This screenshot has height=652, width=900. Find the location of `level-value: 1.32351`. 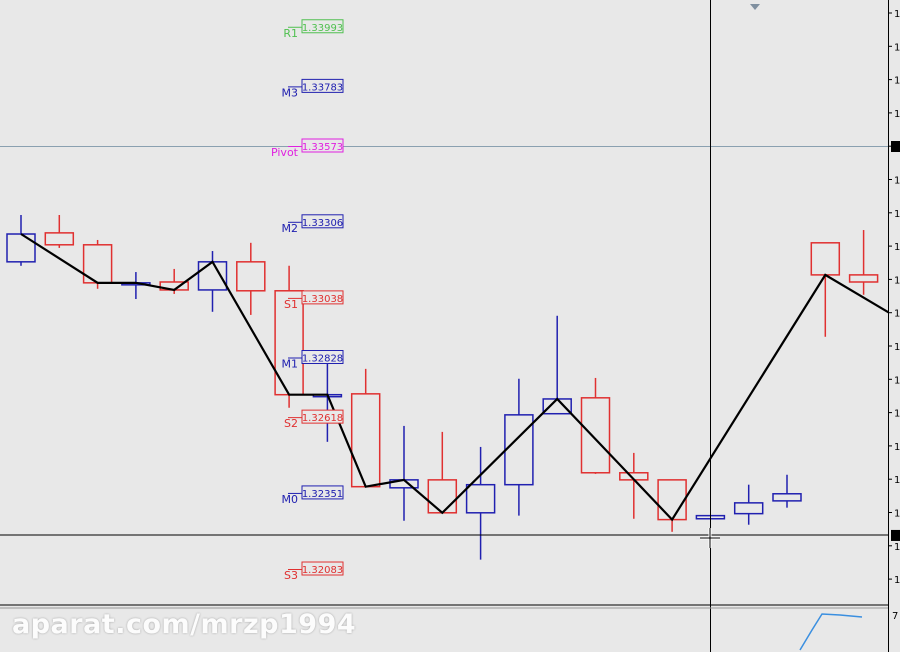

level-value: 1.32351 is located at coordinates (322, 494).